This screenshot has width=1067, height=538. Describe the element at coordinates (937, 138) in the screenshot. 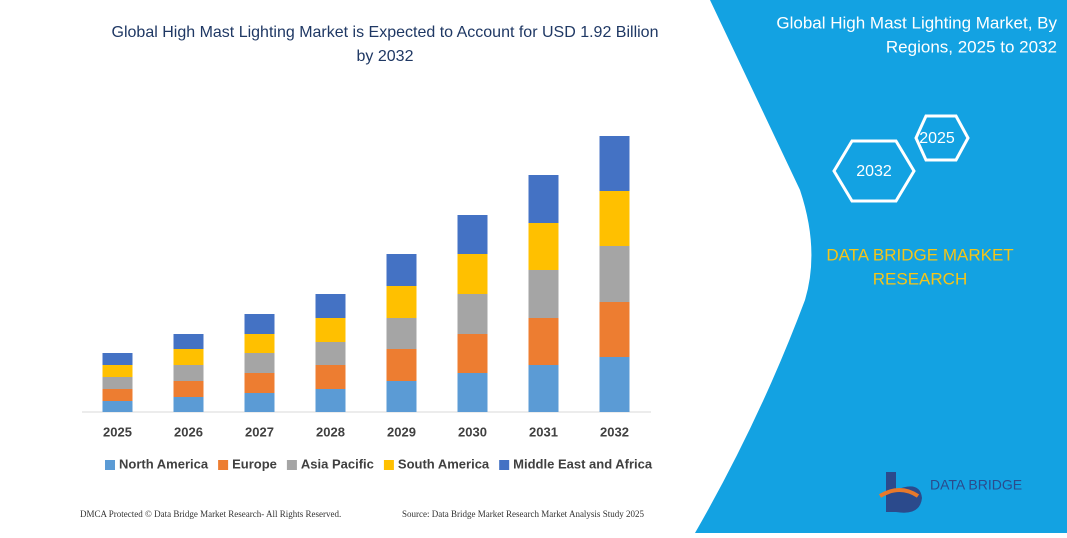

I see `hex-label: 2025` at that location.